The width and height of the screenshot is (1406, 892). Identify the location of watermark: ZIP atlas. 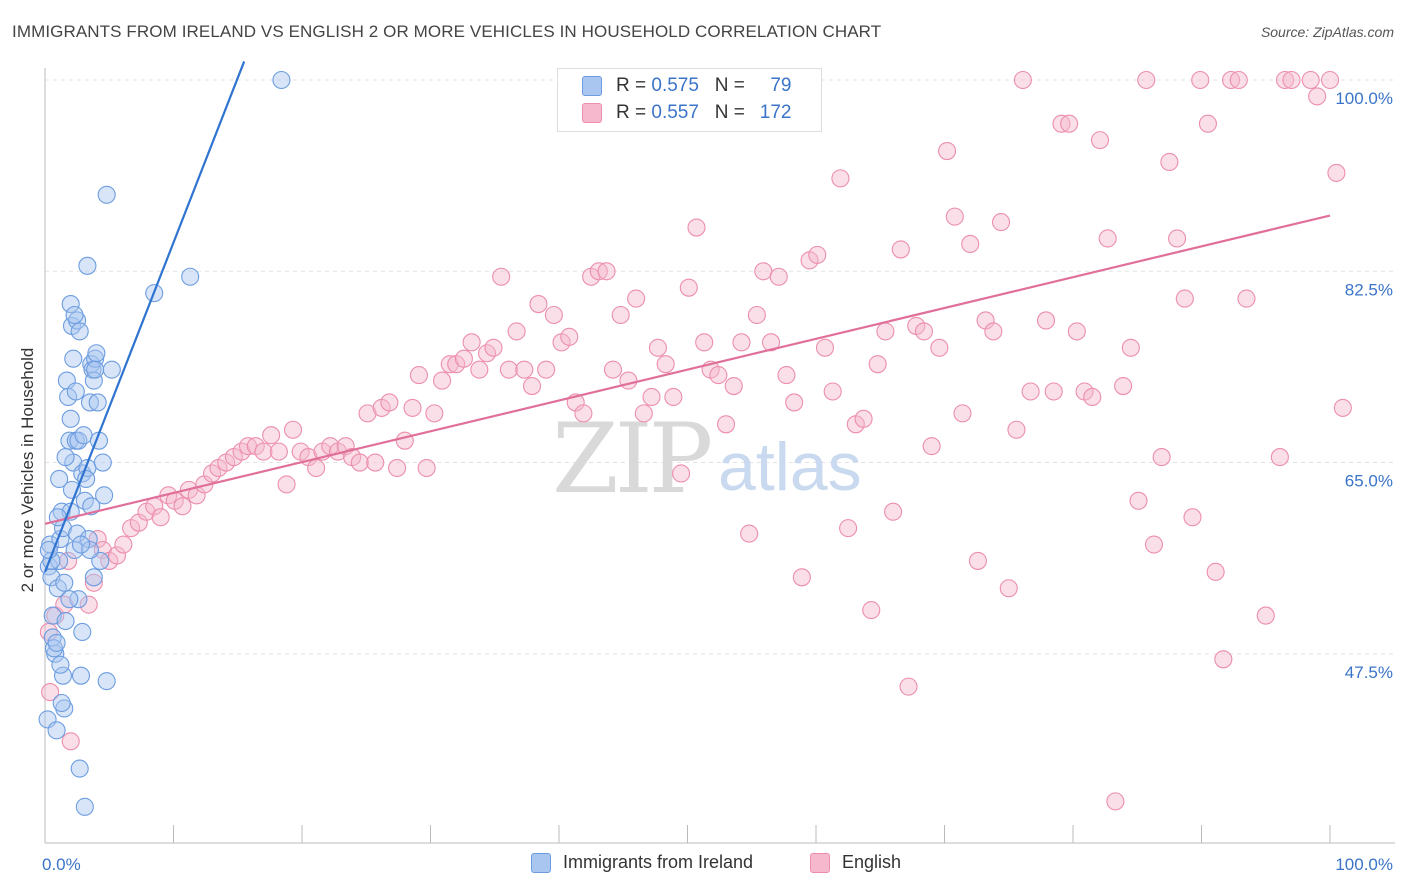
(707, 459).